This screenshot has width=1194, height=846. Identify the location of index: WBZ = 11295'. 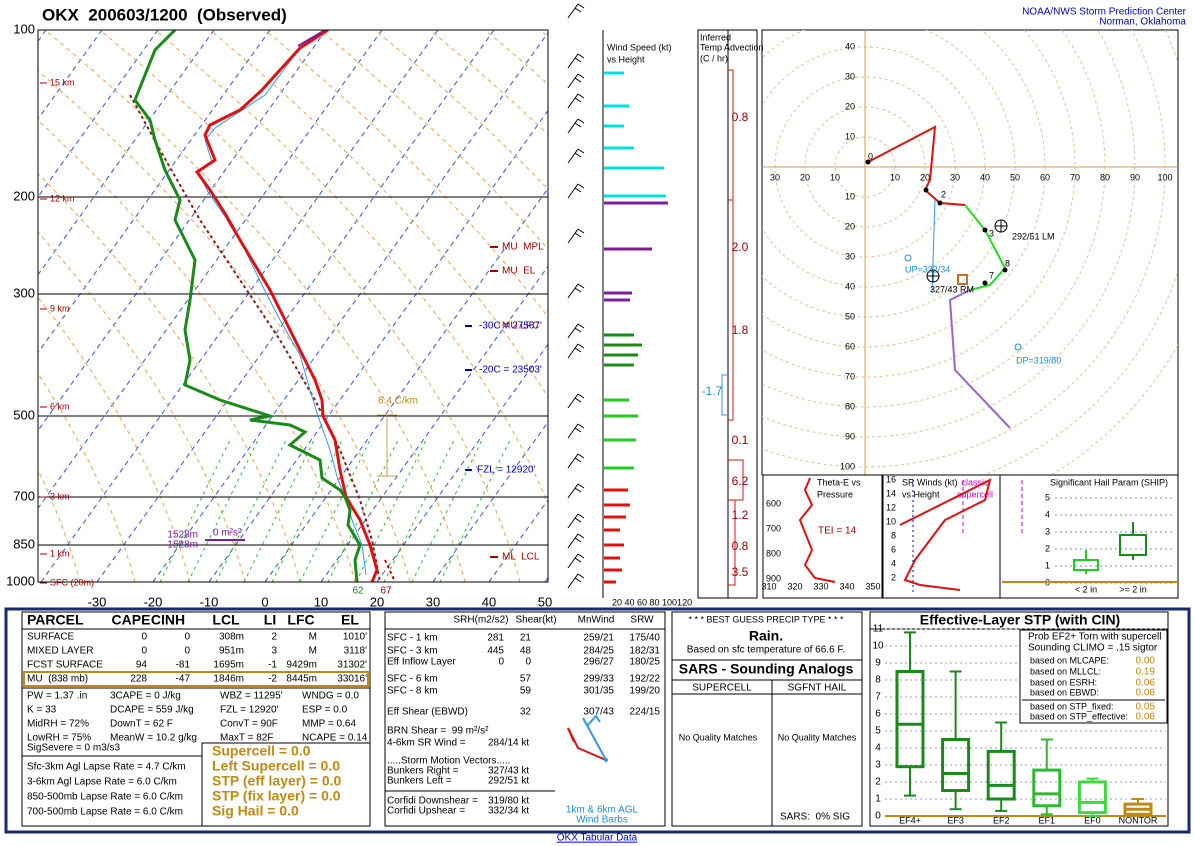
(251, 696).